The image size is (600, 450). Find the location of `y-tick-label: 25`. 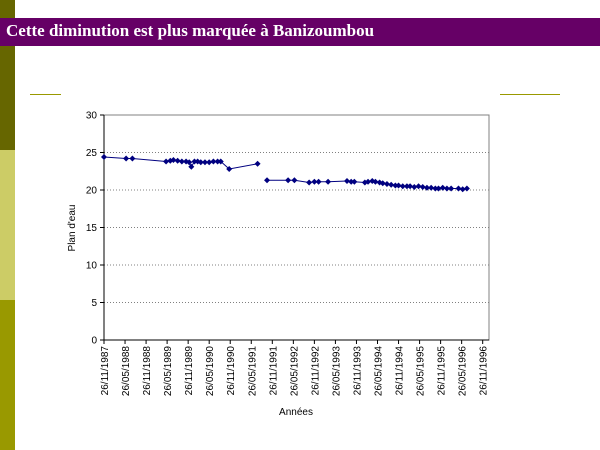

y-tick-label: 25 is located at coordinates (92, 153).